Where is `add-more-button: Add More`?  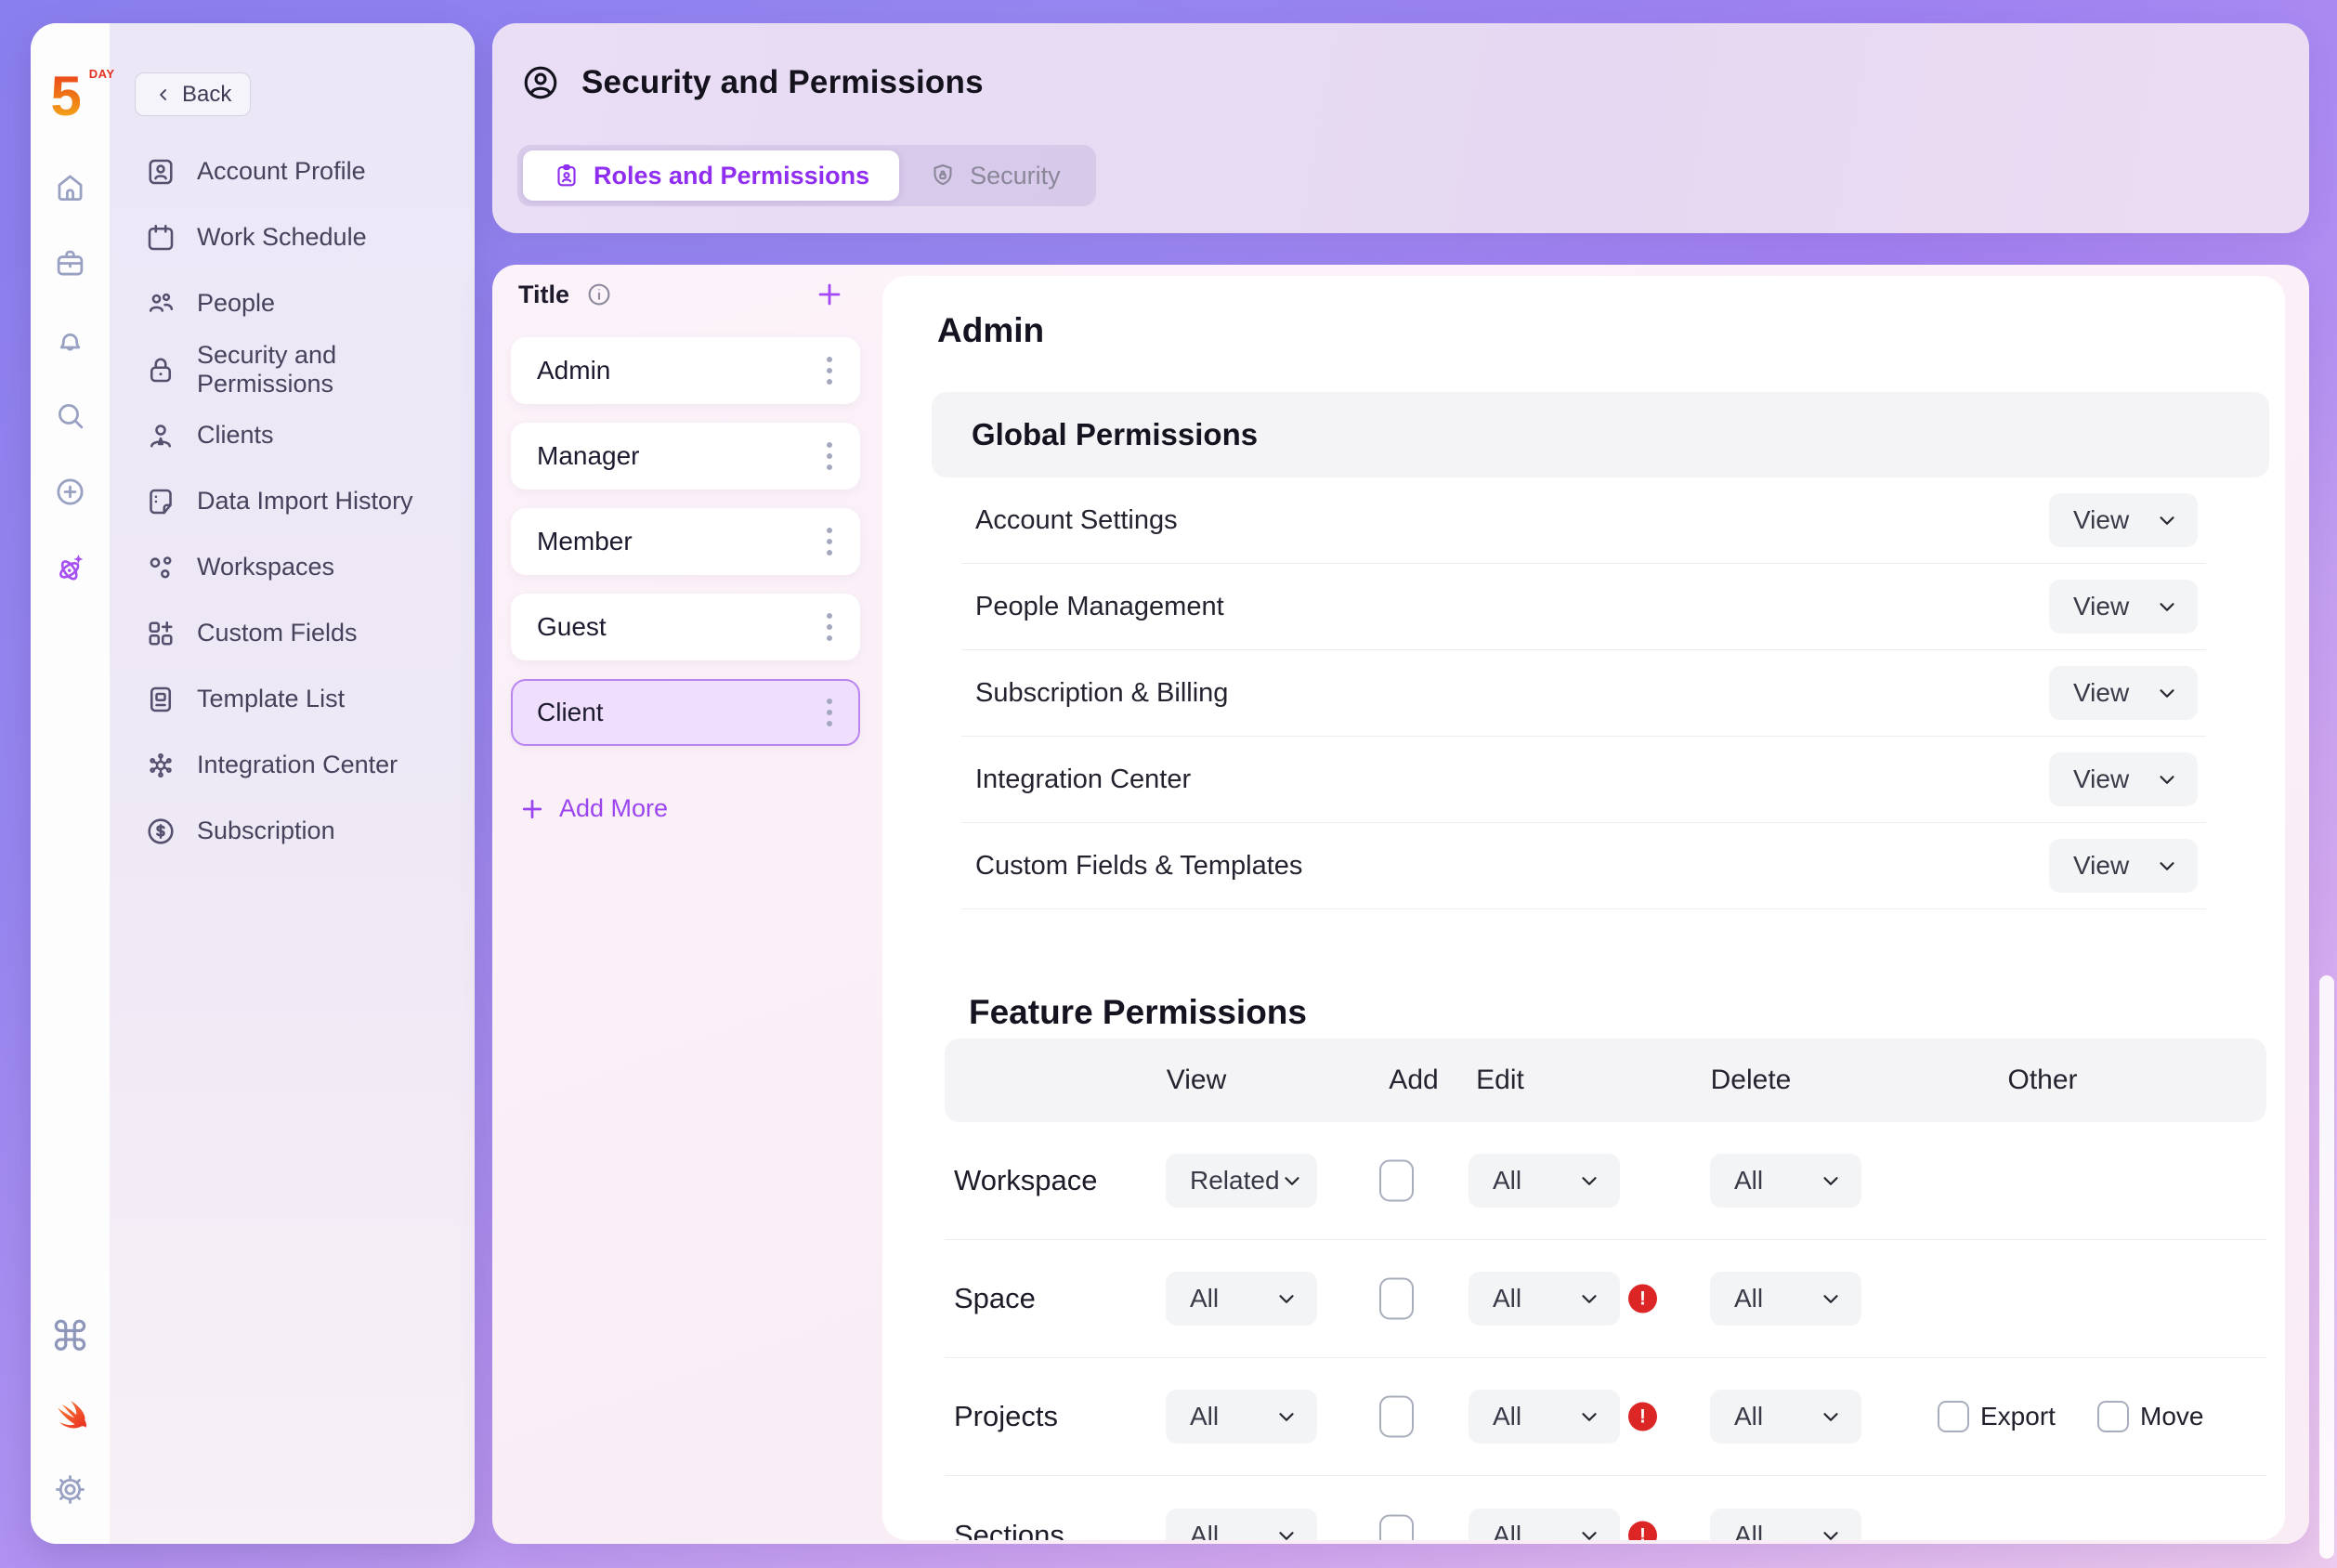 add-more-button: Add More is located at coordinates (685, 808).